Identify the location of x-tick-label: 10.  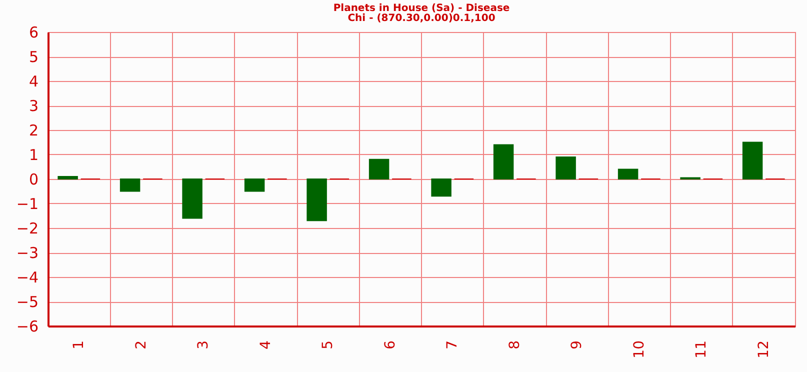
(639, 349).